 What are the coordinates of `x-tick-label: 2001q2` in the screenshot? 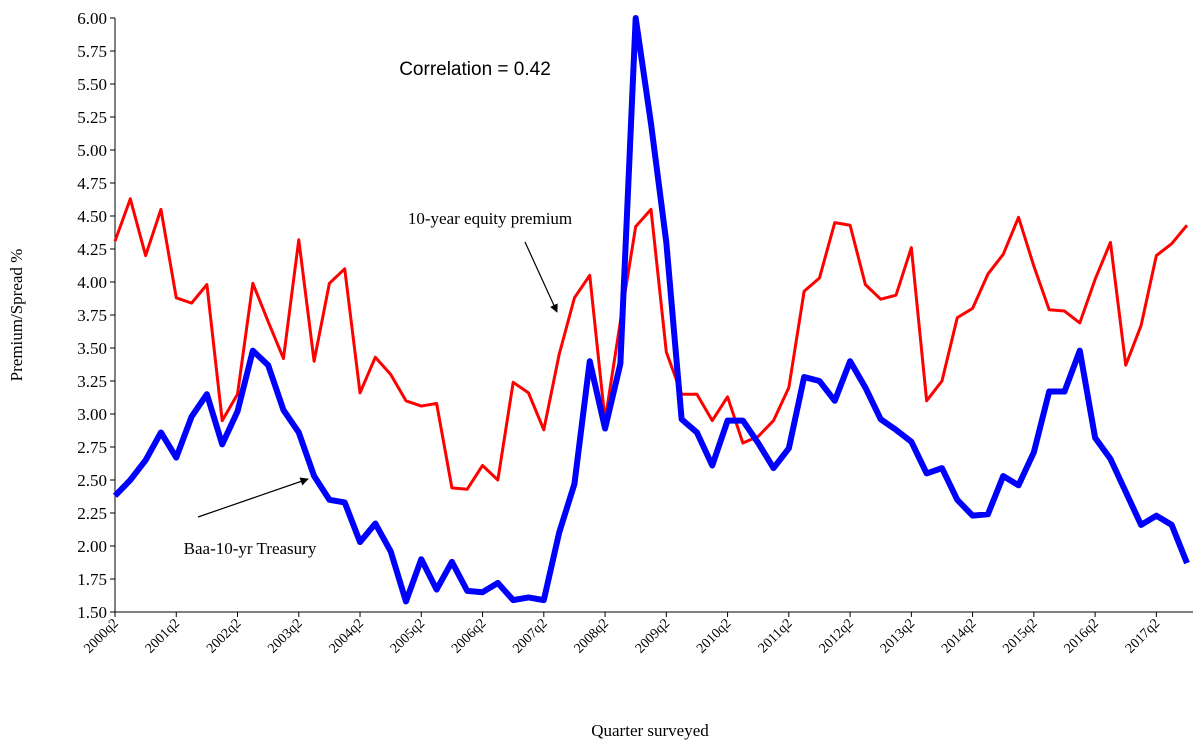 It's located at (163, 636).